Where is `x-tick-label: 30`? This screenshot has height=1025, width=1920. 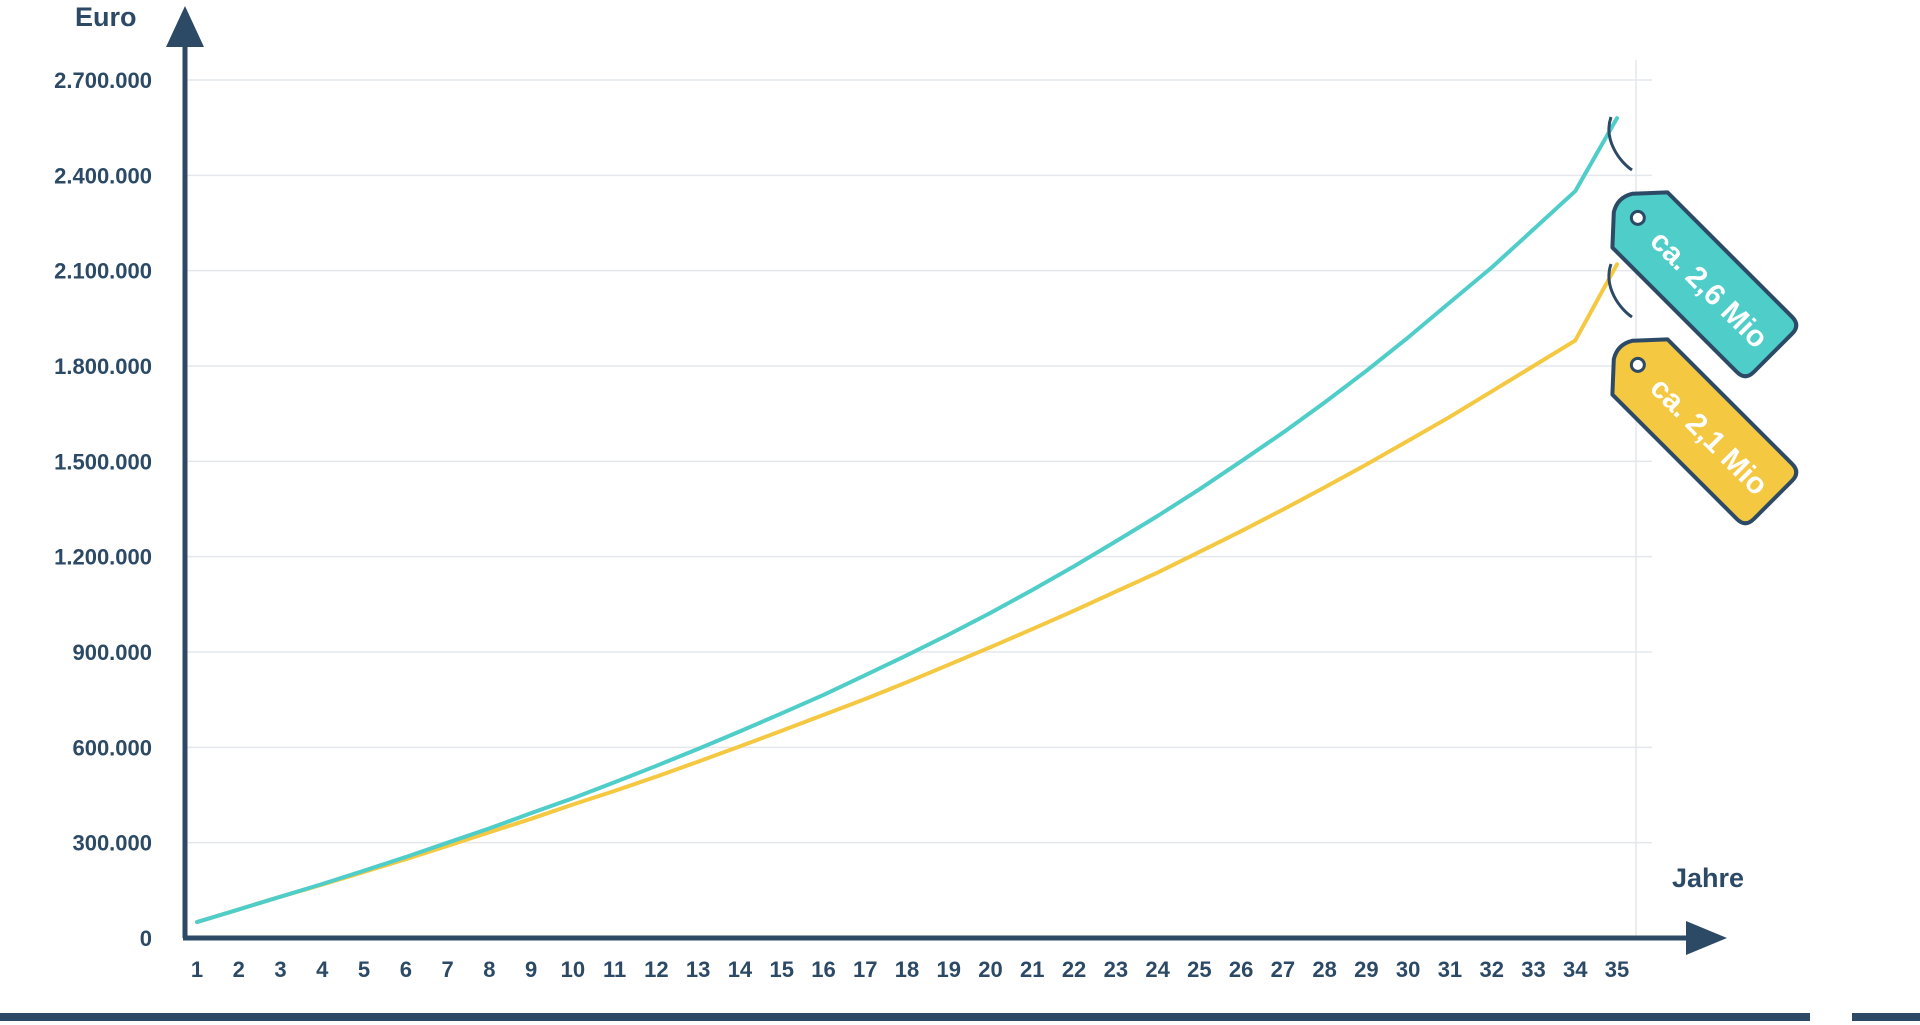
x-tick-label: 30 is located at coordinates (1408, 969).